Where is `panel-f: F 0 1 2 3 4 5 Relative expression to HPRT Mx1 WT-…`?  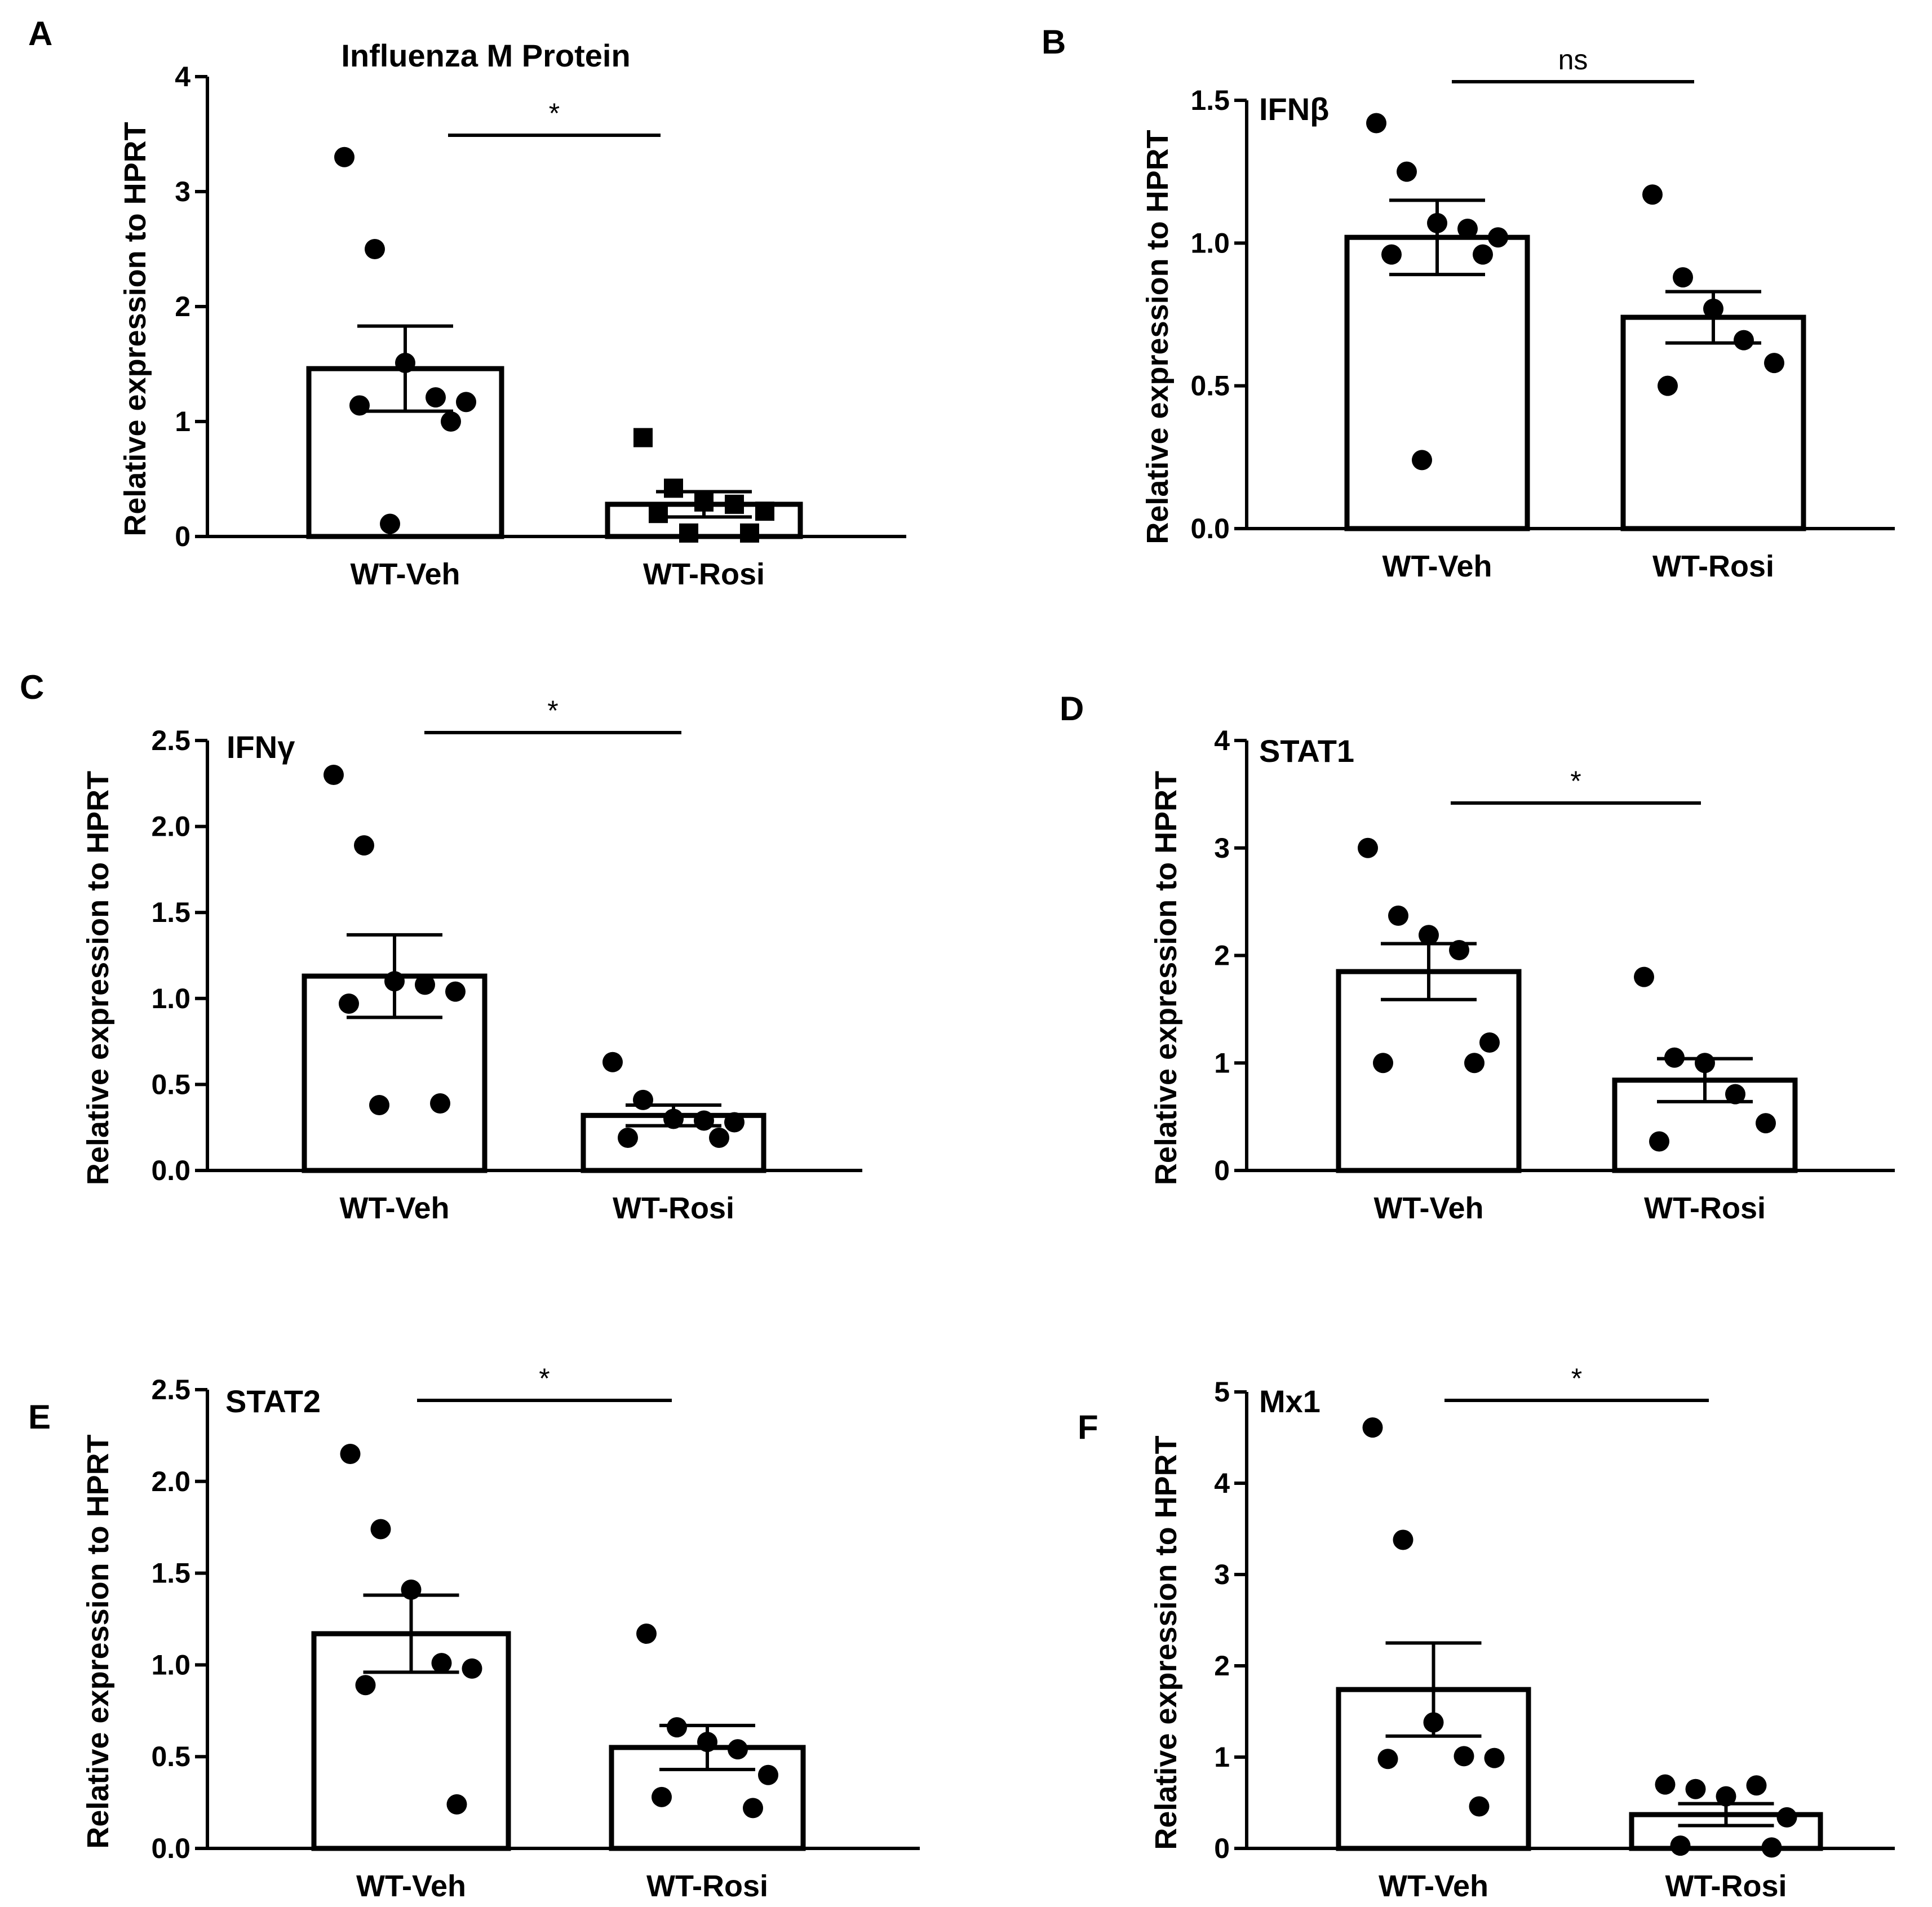 panel-f: F 0 1 2 3 4 5 Relative expression to HPRT Mx1 WT-… is located at coordinates (1486, 1633).